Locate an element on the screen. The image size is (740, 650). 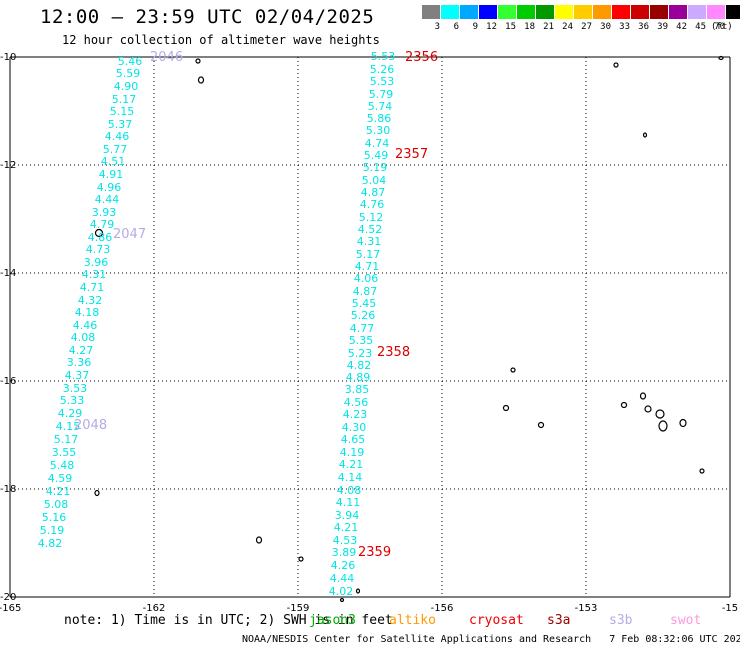
legend-label: 21 is located at coordinates (548, 27).